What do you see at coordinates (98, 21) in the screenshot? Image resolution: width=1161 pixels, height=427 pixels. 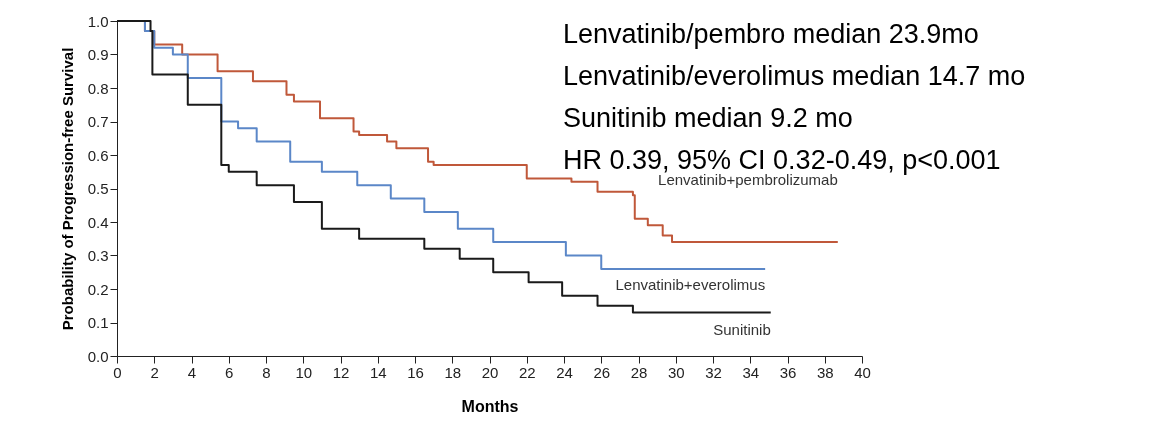 I see `y-tick-label: 1.0` at bounding box center [98, 21].